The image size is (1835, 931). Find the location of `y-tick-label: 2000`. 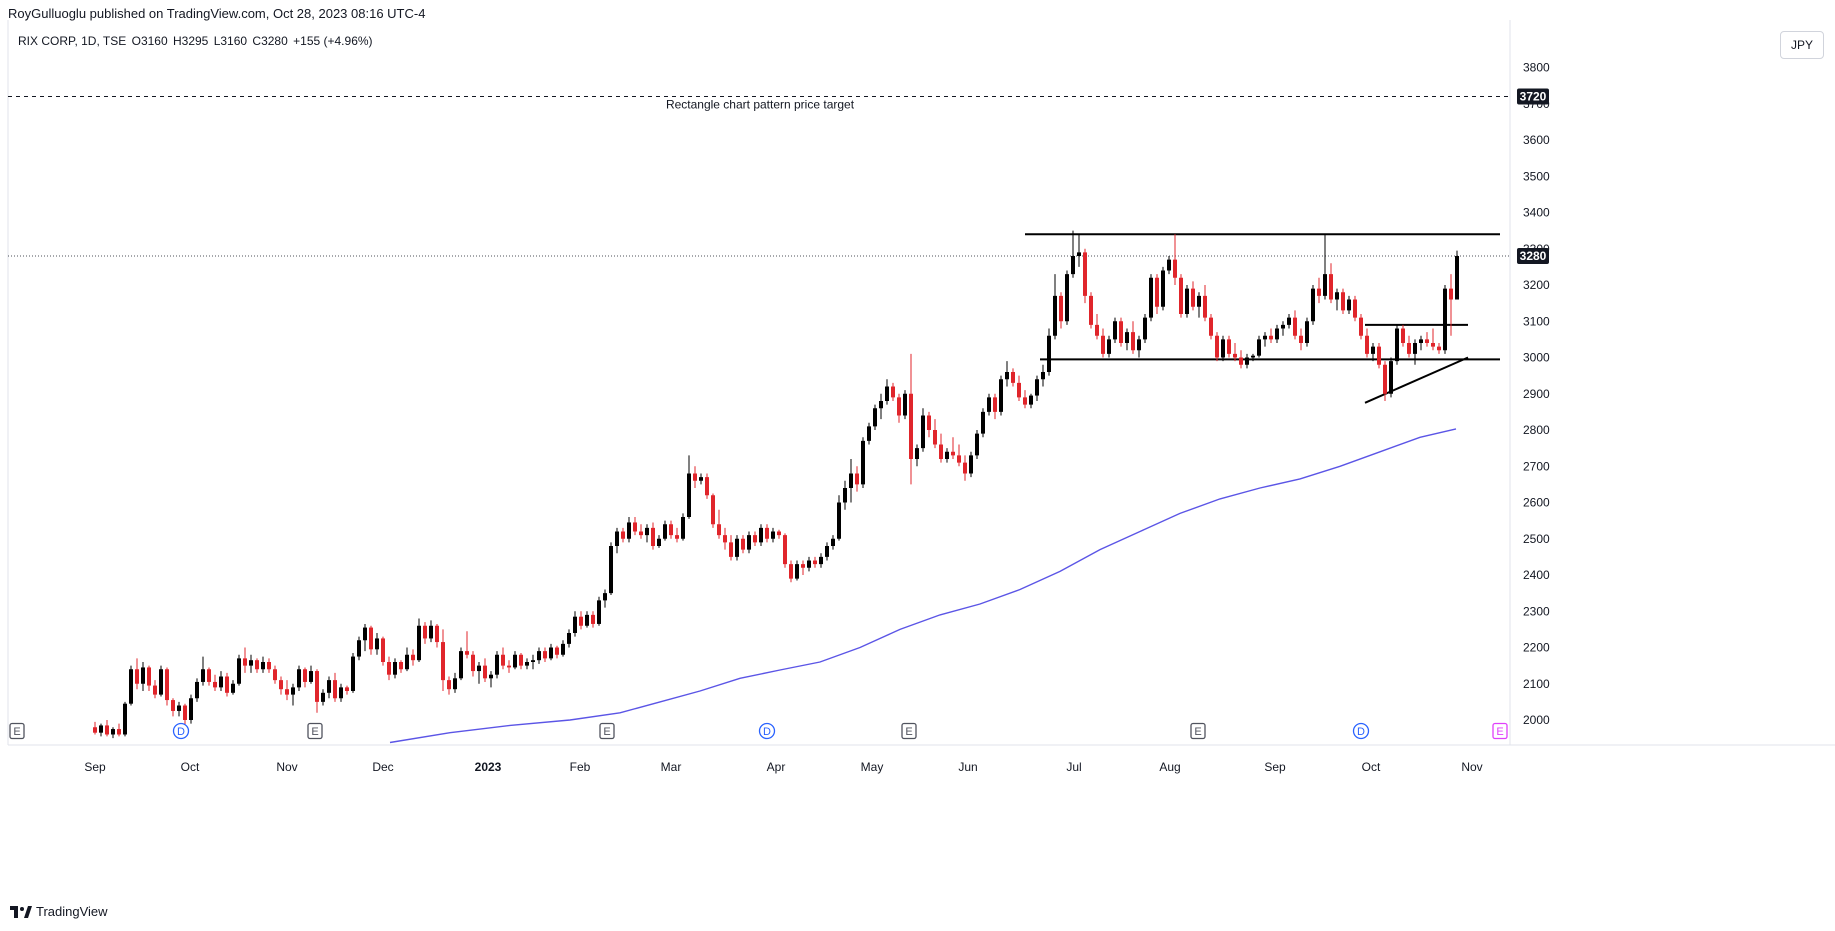

y-tick-label: 2000 is located at coordinates (1536, 720).